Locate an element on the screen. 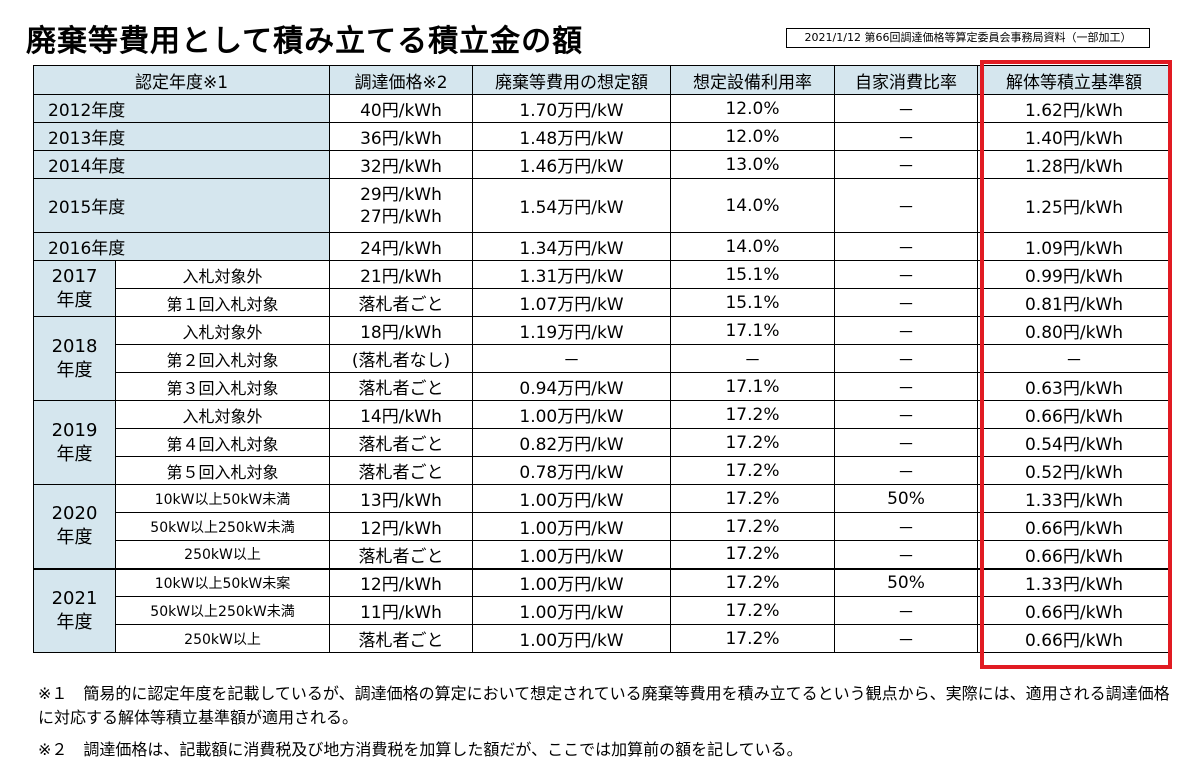  price-cell: 21円/kWh is located at coordinates (401, 274).